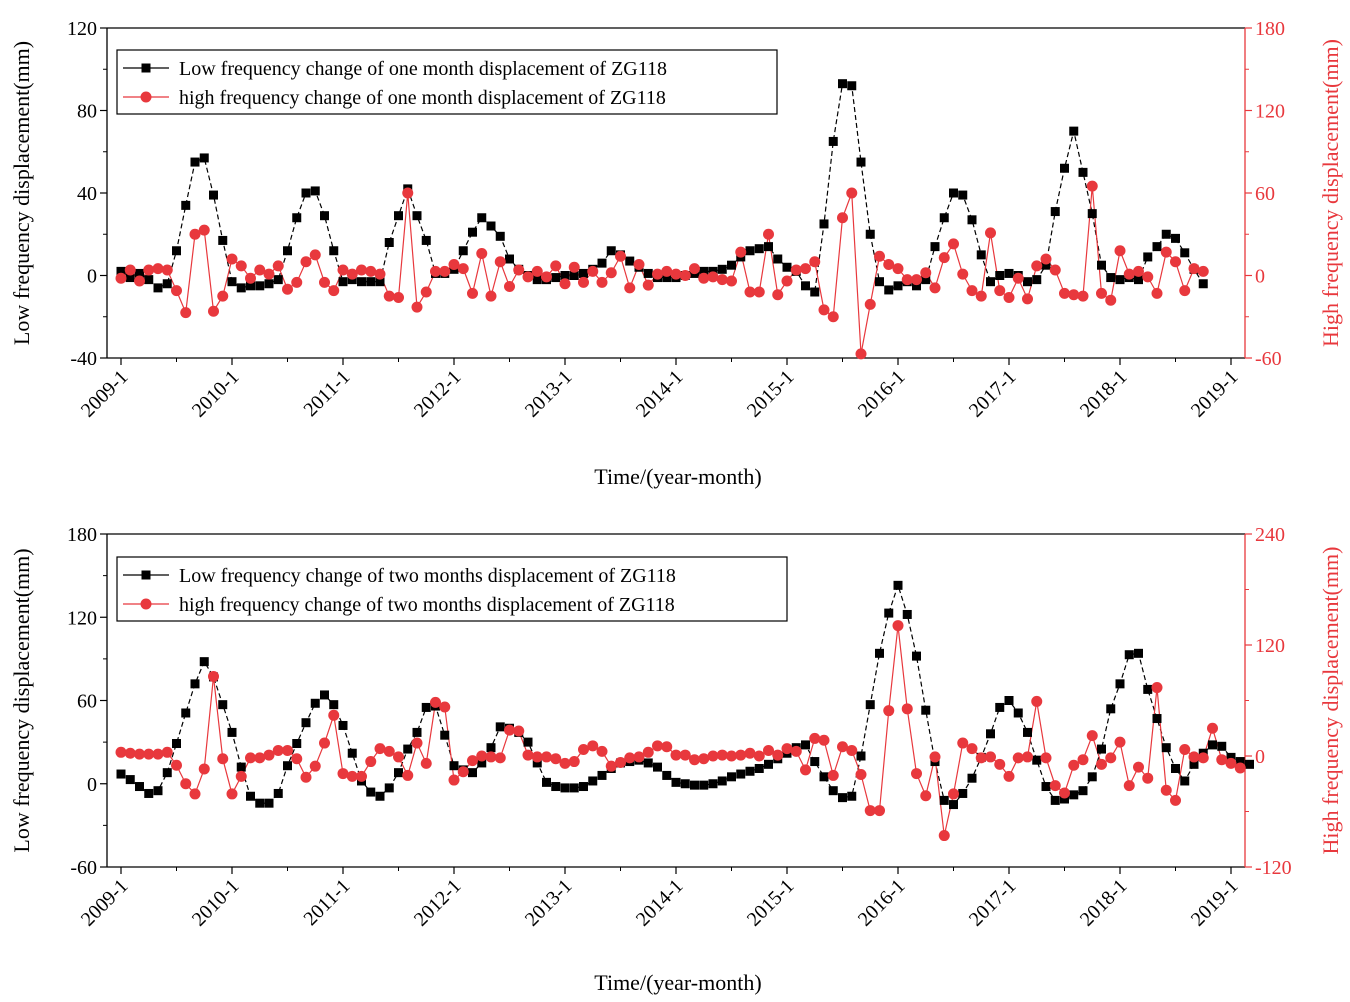  Describe the element at coordinates (1270, 535) in the screenshot. I see `right-tick-label: 240` at that location.